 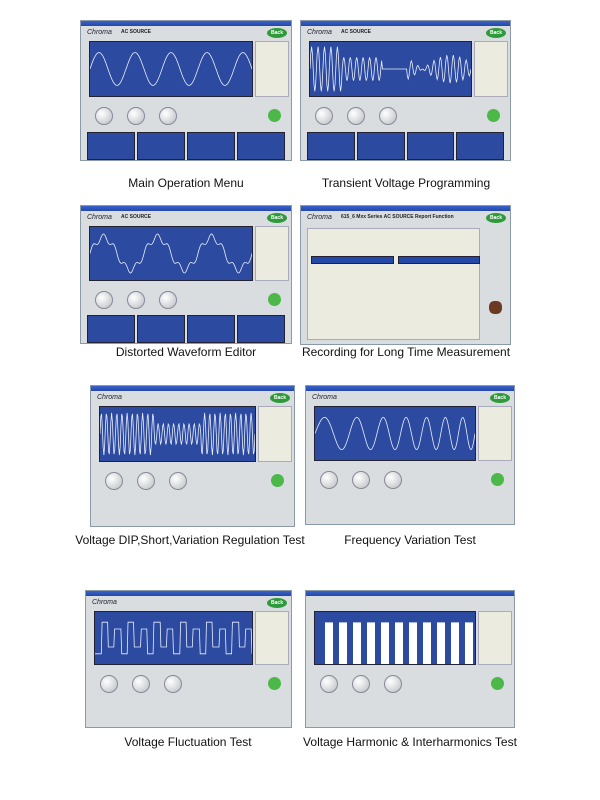 I want to click on screenshot-dip: Chroma Back, so click(x=192, y=456).